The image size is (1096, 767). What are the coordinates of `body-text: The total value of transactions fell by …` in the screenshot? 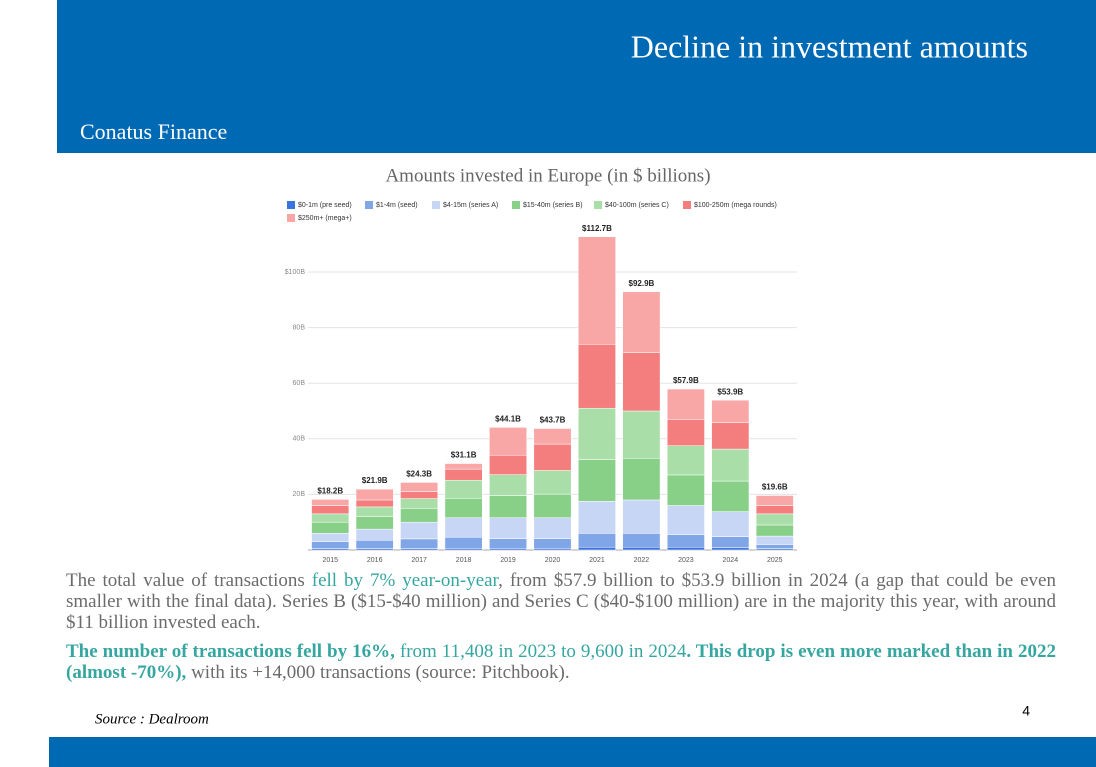 It's located at (561, 630).